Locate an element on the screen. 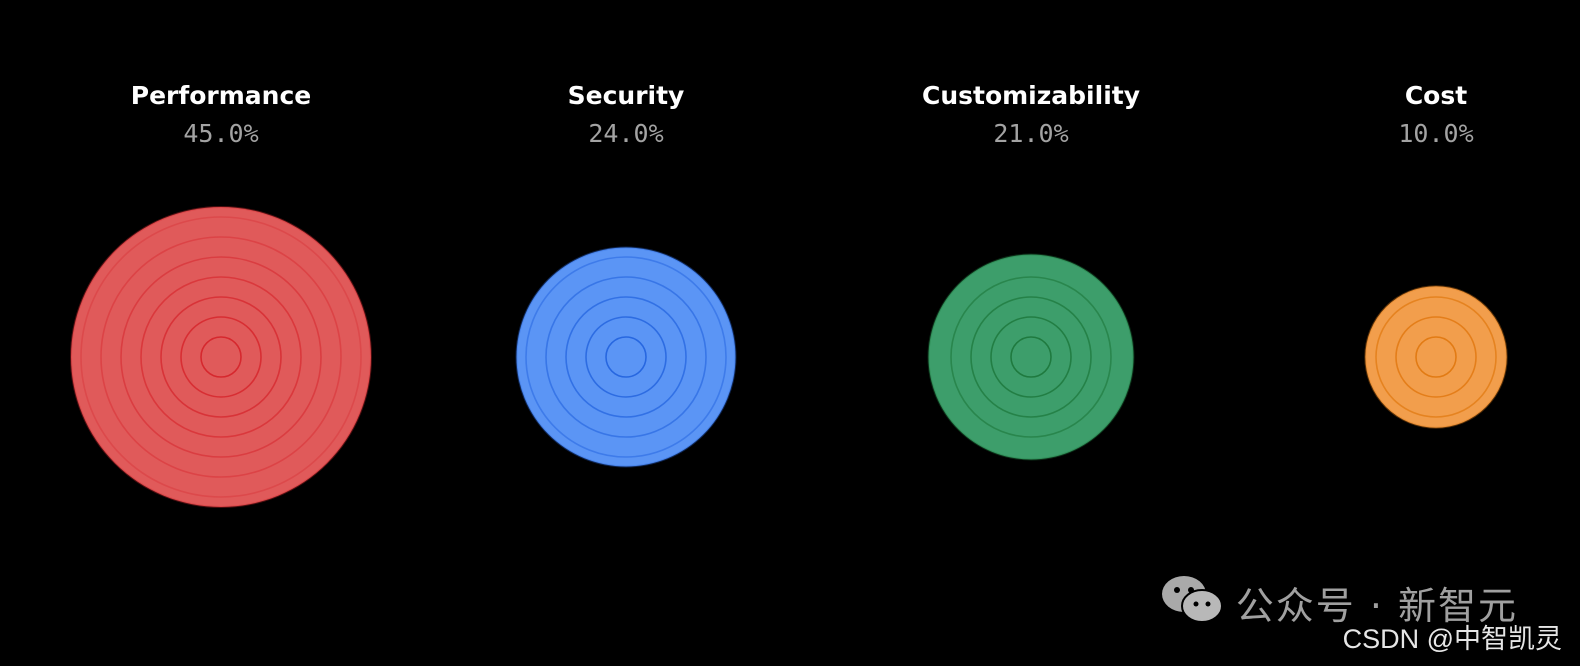 The image size is (1580, 666). bubble-cost is located at coordinates (1436, 357).